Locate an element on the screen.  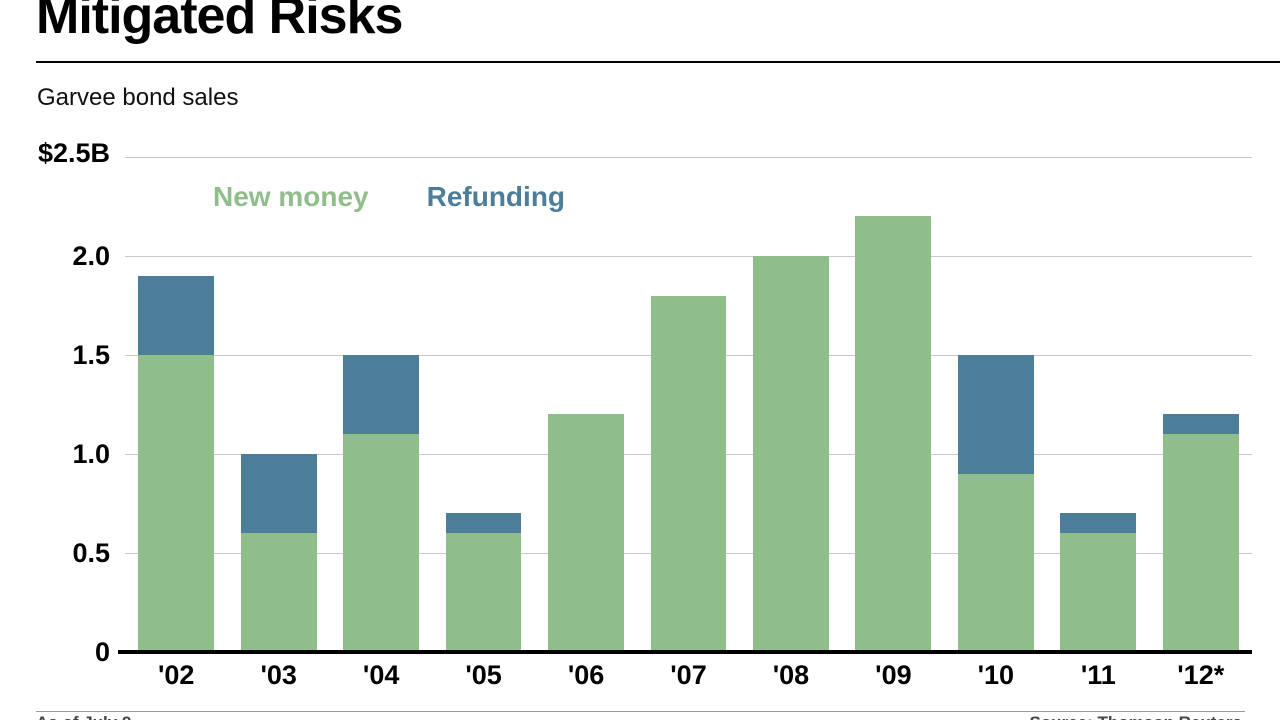
footer-divider is located at coordinates (640, 711).